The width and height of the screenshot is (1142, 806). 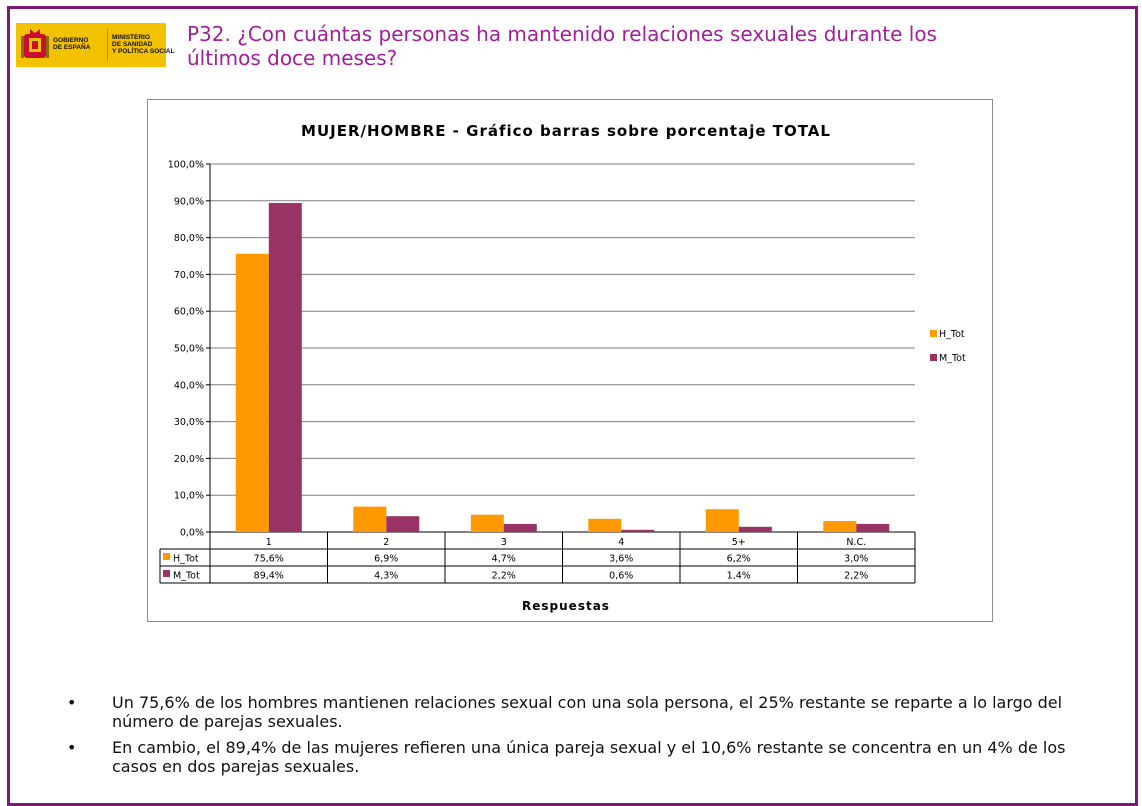 I want to click on table-series-name: M_Tot, so click(x=186, y=576).